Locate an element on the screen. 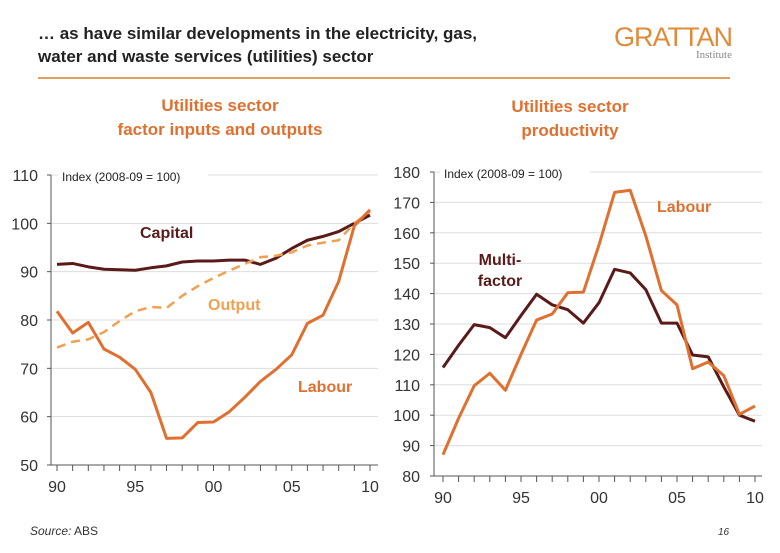 Image resolution: width=780 pixels, height=553 pixels. y-tick-label: 60 is located at coordinates (29, 418).